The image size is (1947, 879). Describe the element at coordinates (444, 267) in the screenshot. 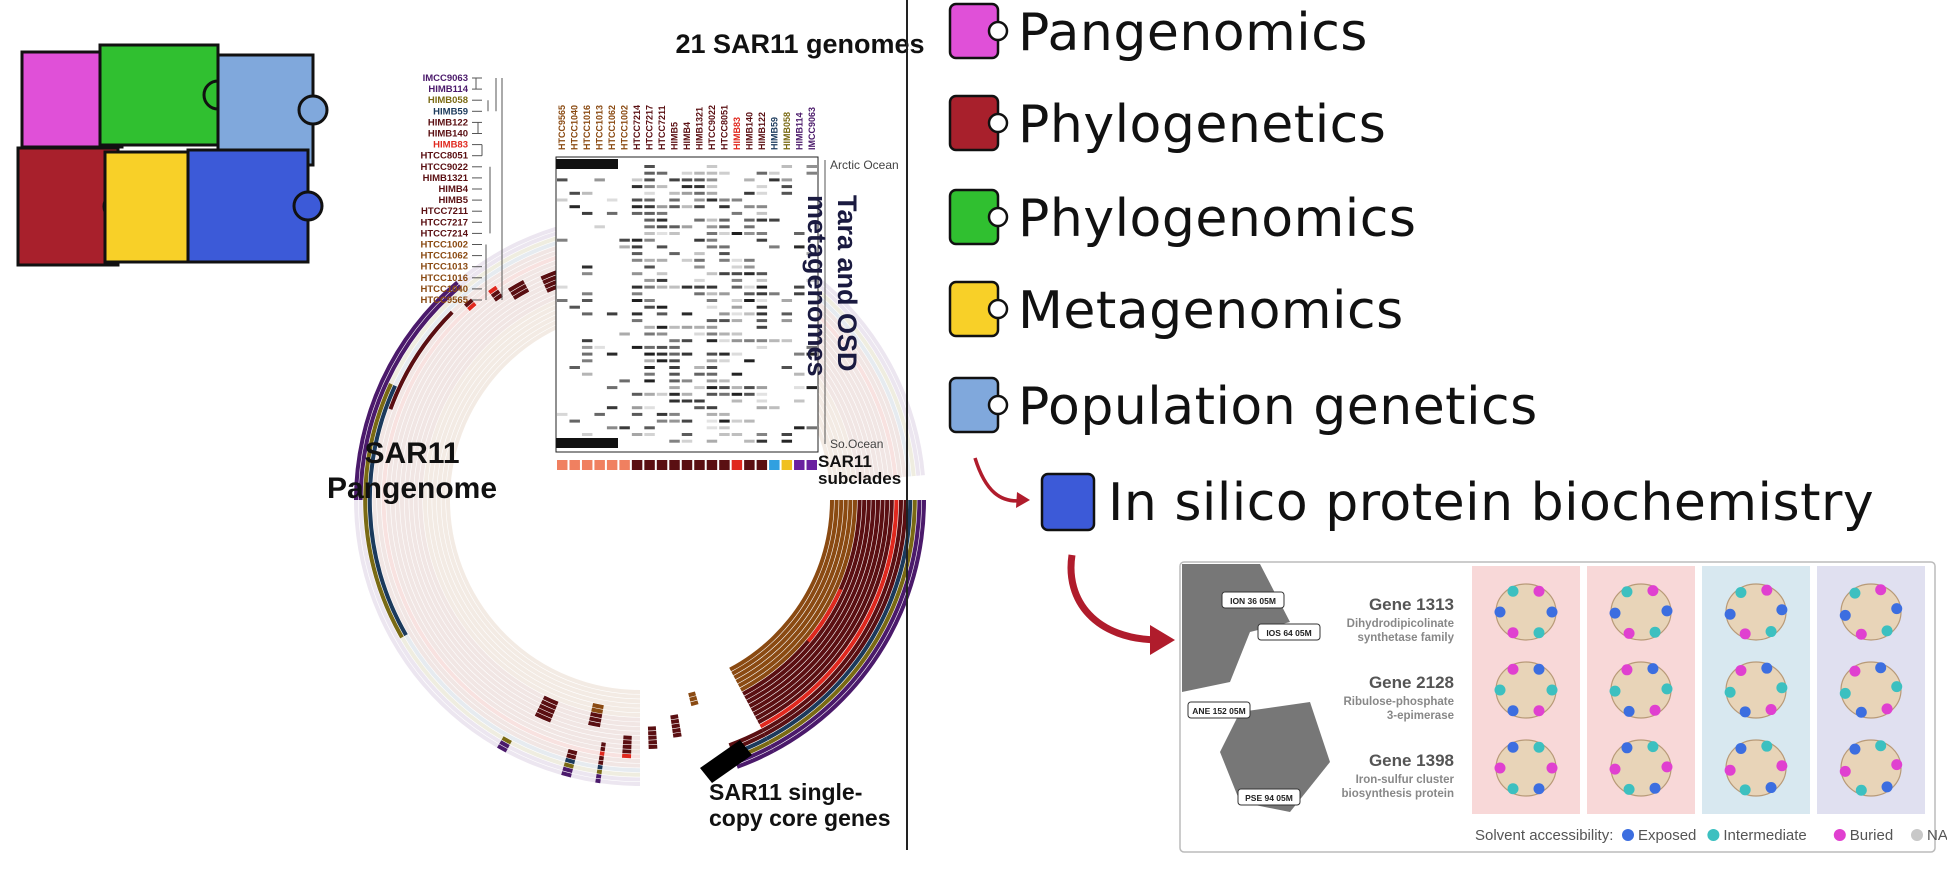

I see `genome-label: HTCC1013` at that location.